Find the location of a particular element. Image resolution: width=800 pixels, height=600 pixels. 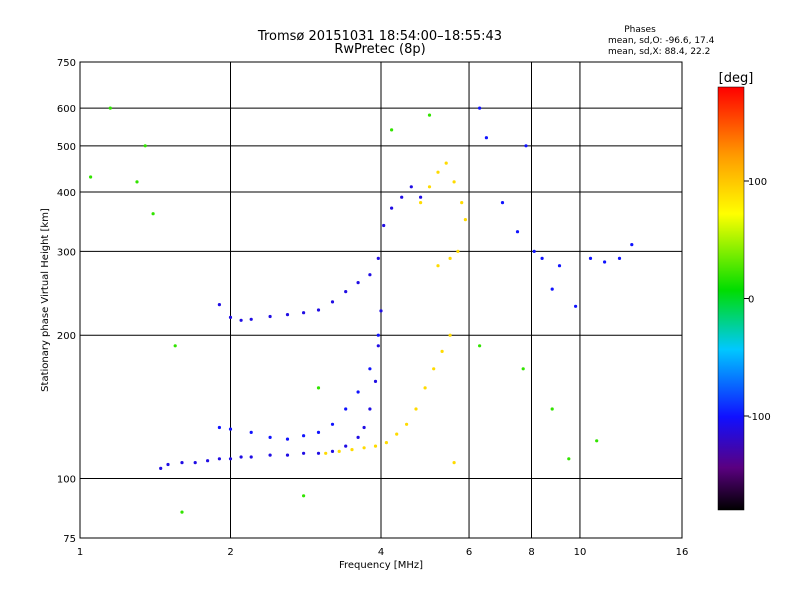

stats-line-x: mean, sd,X: 88.4, 22.2 is located at coordinates (659, 52).